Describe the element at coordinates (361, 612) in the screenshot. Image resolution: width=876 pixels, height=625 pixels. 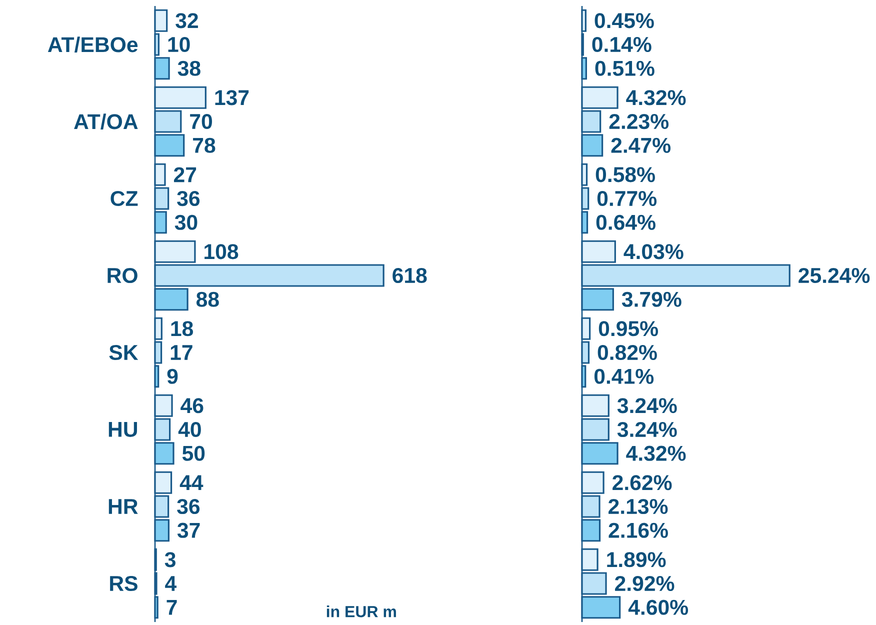
I see `annotation: in EUR m` at that location.